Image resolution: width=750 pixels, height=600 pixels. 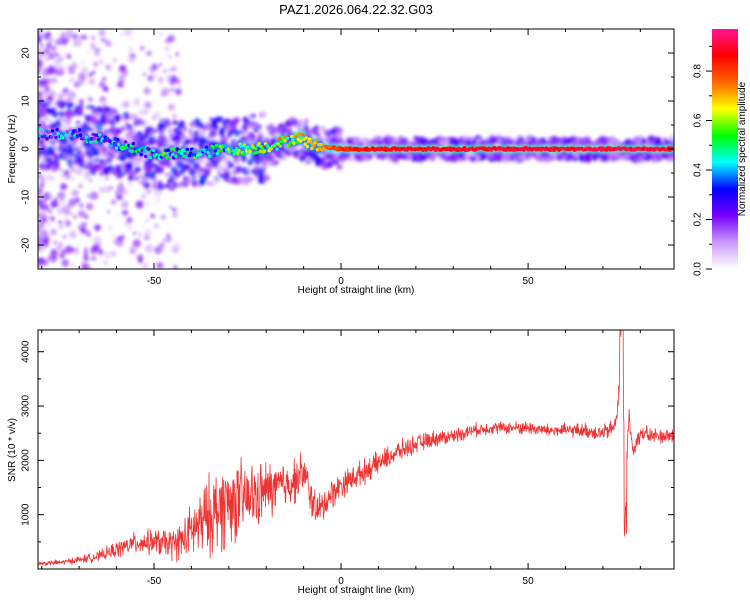 What do you see at coordinates (154, 281) in the screenshot?
I see `spectrogram-x-tick-label: -50` at bounding box center [154, 281].